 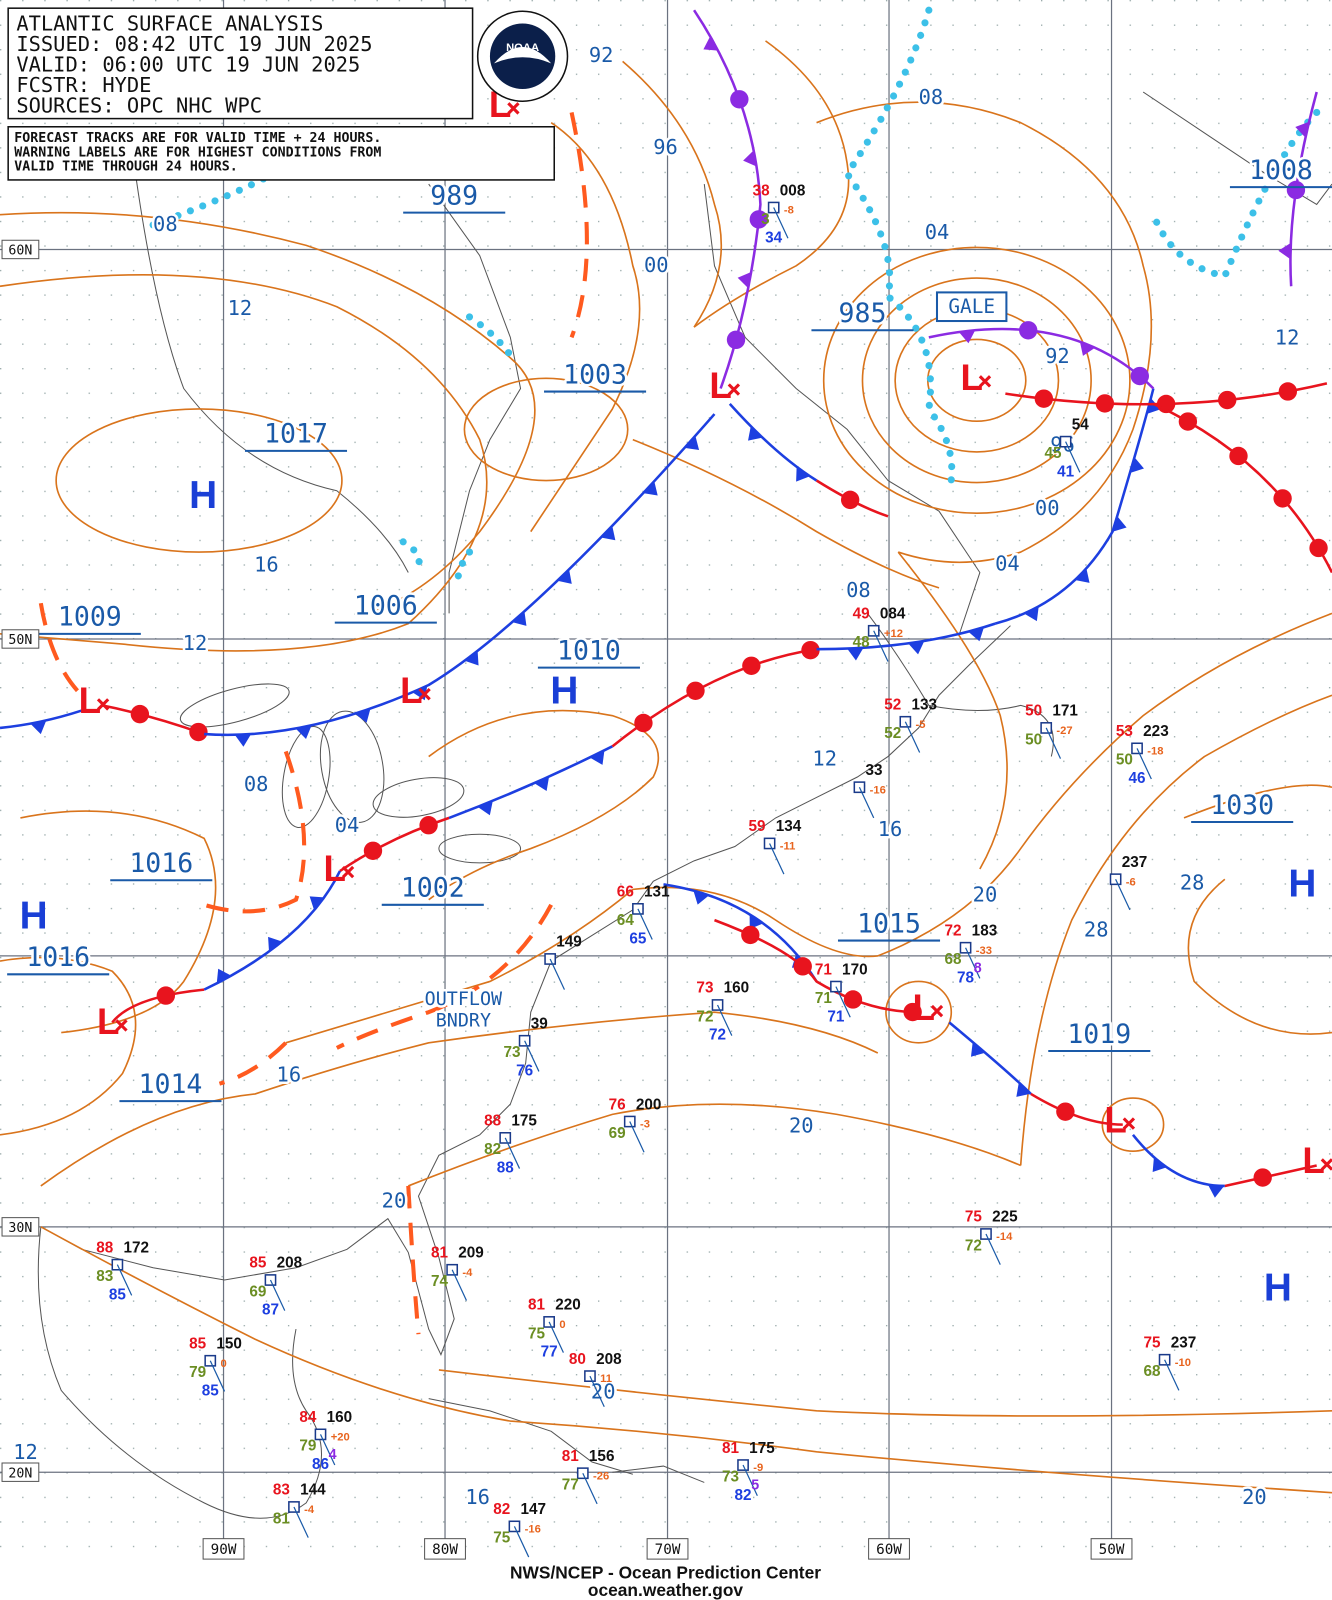 What do you see at coordinates (617, 1104) in the screenshot?
I see `station-t: 76` at bounding box center [617, 1104].